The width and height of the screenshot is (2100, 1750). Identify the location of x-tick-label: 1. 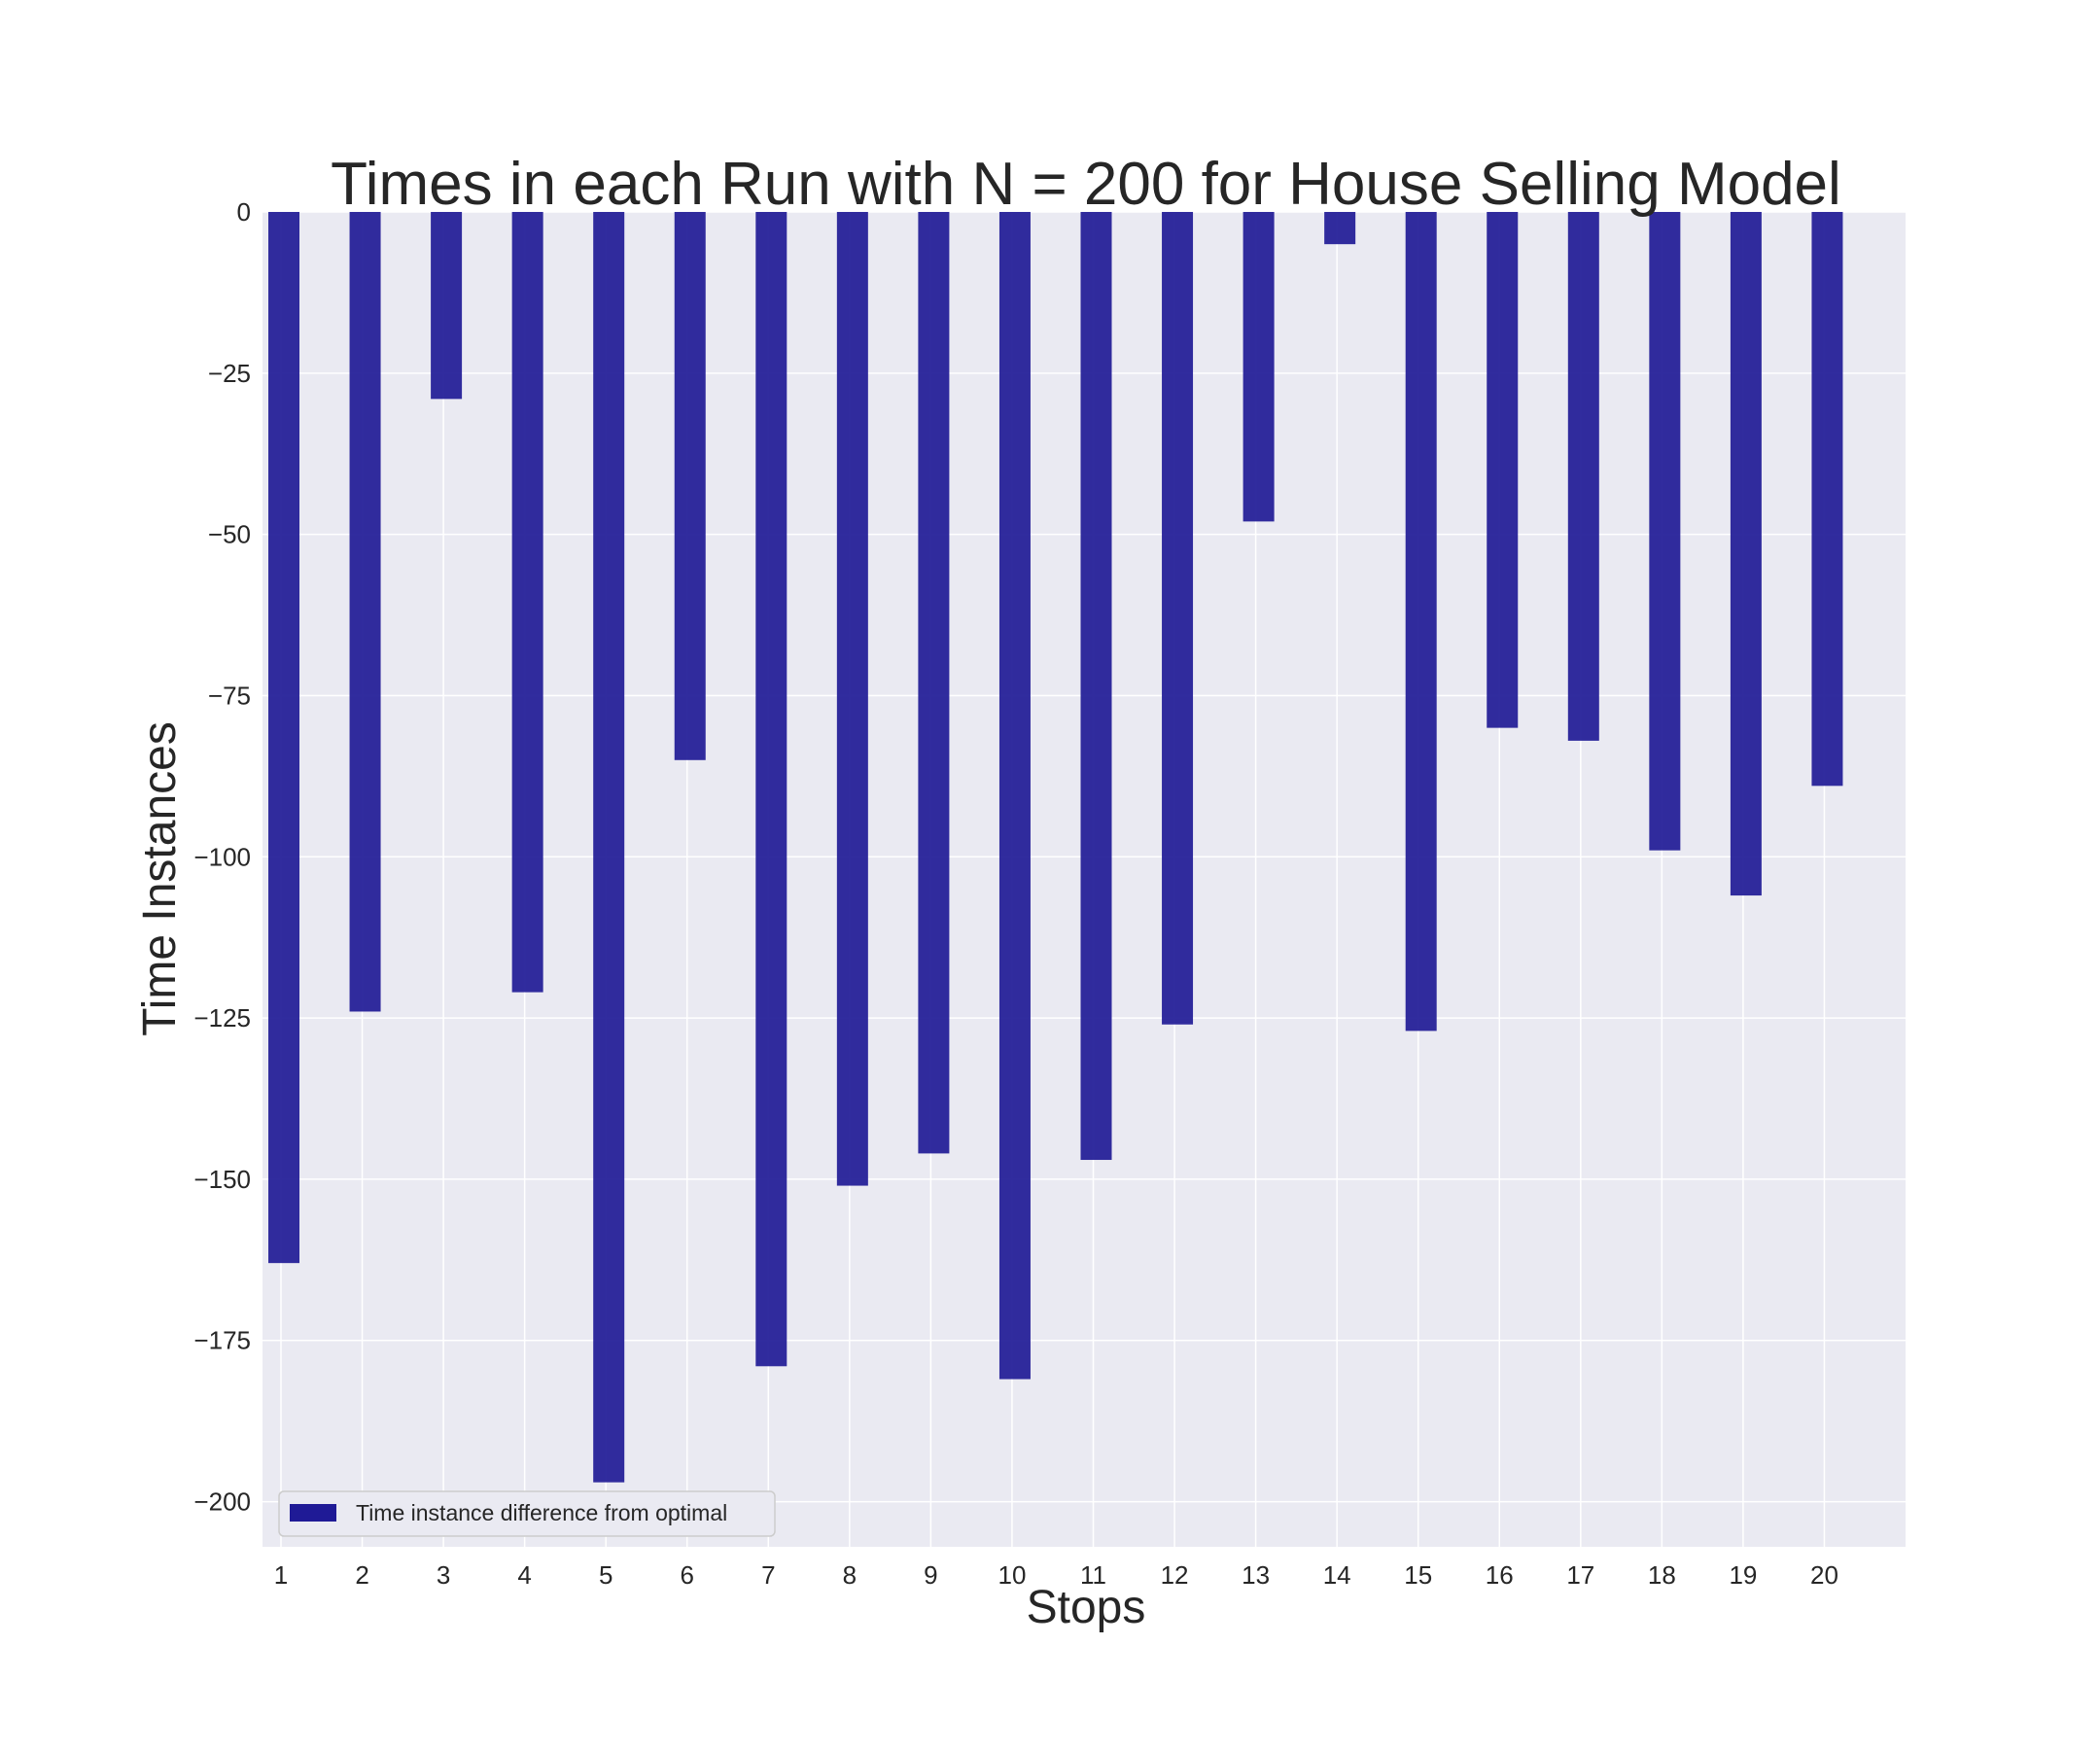
(281, 1575).